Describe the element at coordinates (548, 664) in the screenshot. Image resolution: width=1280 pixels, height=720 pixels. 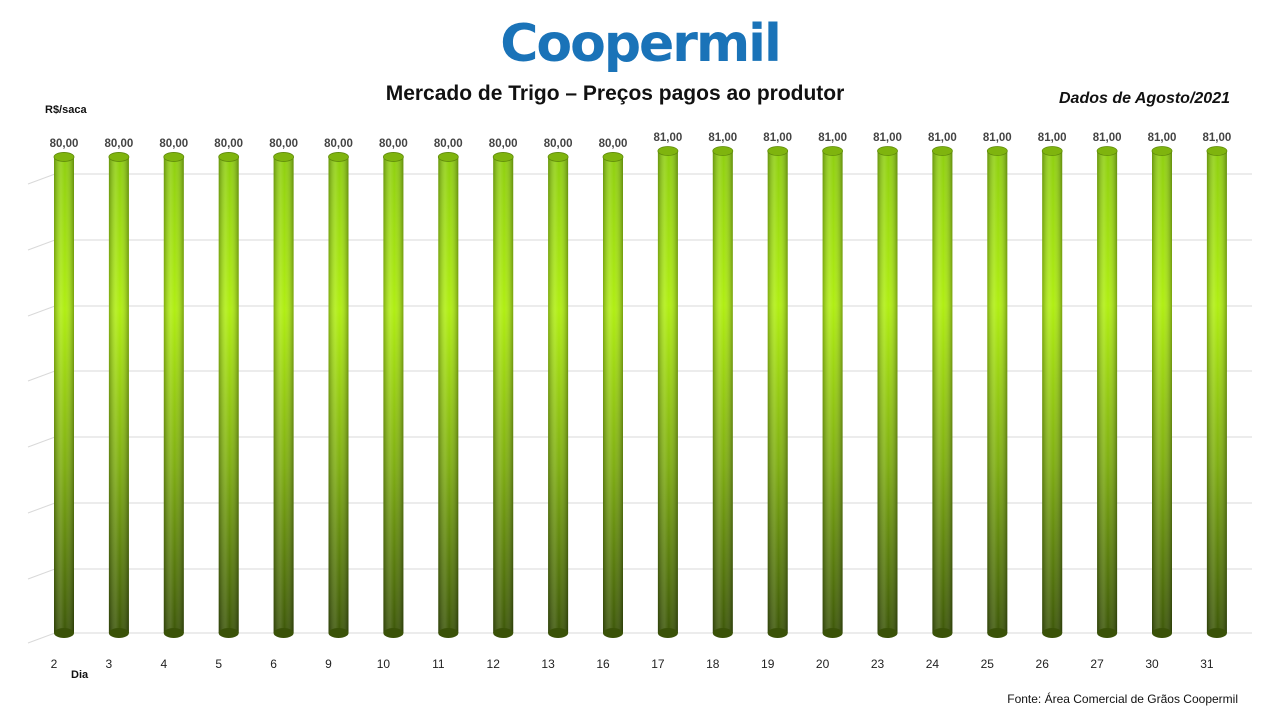
I see `x-tick-label: 13` at that location.